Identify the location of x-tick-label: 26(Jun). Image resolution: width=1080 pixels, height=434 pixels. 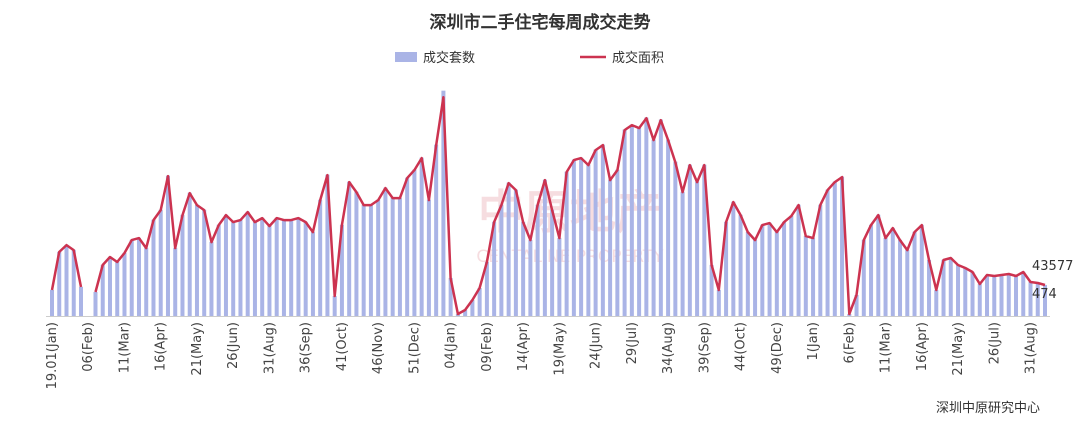
(233, 345).